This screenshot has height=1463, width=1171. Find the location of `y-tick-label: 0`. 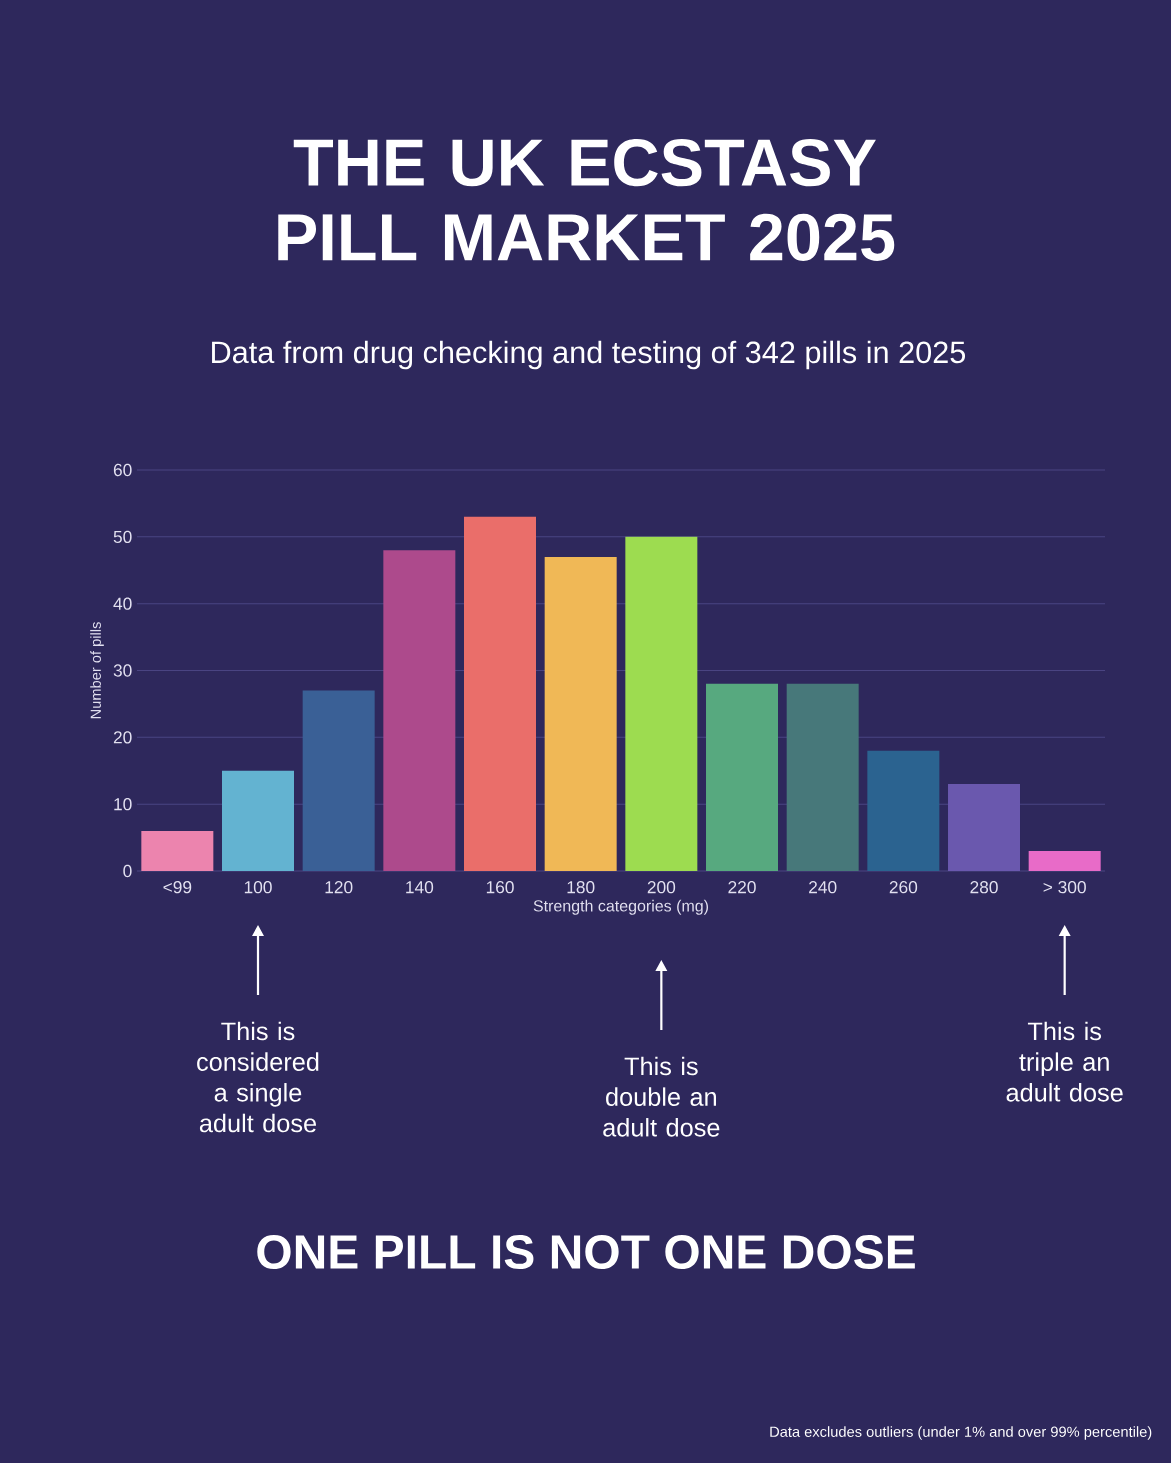

y-tick-label: 0 is located at coordinates (127, 871).